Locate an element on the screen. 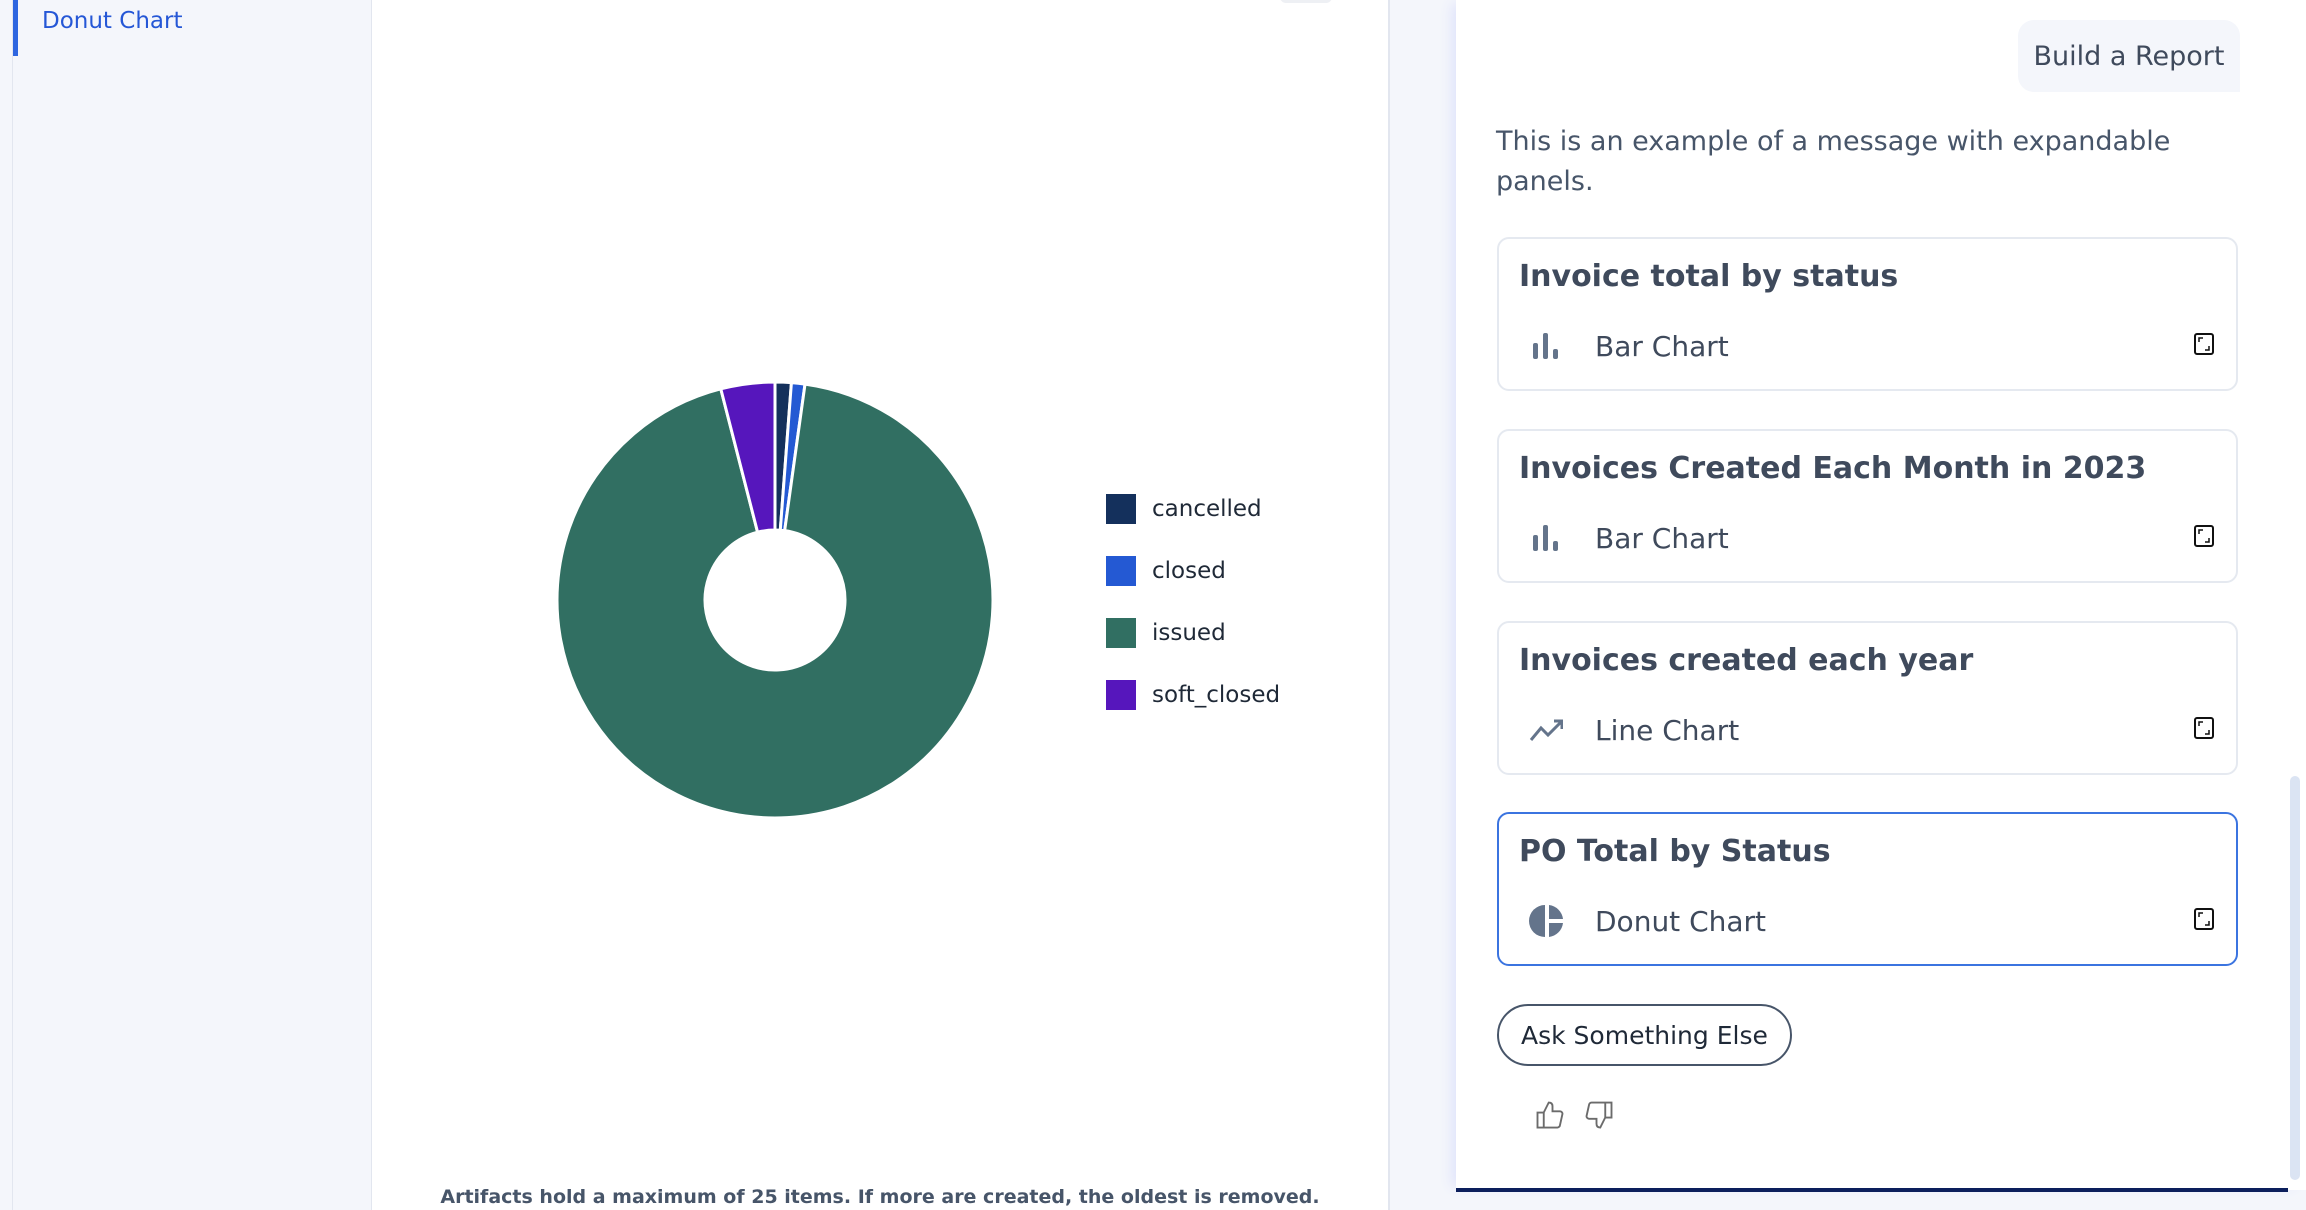  sidebar-item-label: Donut Chart is located at coordinates (112, 21).